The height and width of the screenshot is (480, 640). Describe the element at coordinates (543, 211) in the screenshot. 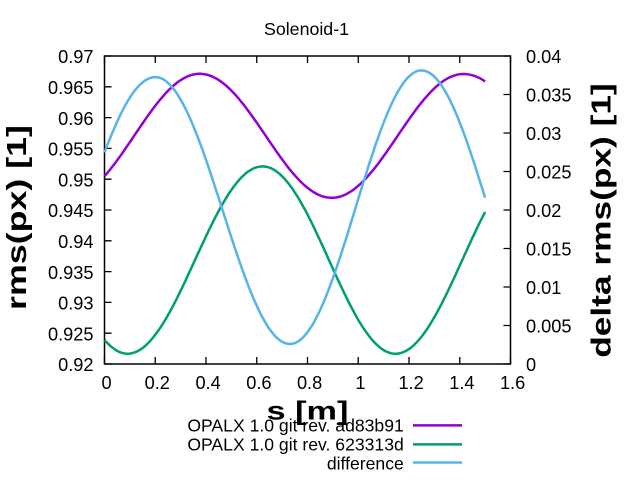

I see `svg-text: 0.02` at that location.